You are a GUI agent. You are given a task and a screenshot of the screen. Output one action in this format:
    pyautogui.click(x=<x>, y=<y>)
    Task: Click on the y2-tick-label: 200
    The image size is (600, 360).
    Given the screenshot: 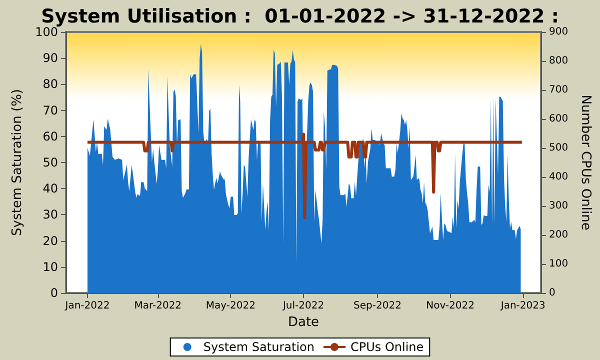 What is the action you would take?
    pyautogui.click(x=558, y=235)
    